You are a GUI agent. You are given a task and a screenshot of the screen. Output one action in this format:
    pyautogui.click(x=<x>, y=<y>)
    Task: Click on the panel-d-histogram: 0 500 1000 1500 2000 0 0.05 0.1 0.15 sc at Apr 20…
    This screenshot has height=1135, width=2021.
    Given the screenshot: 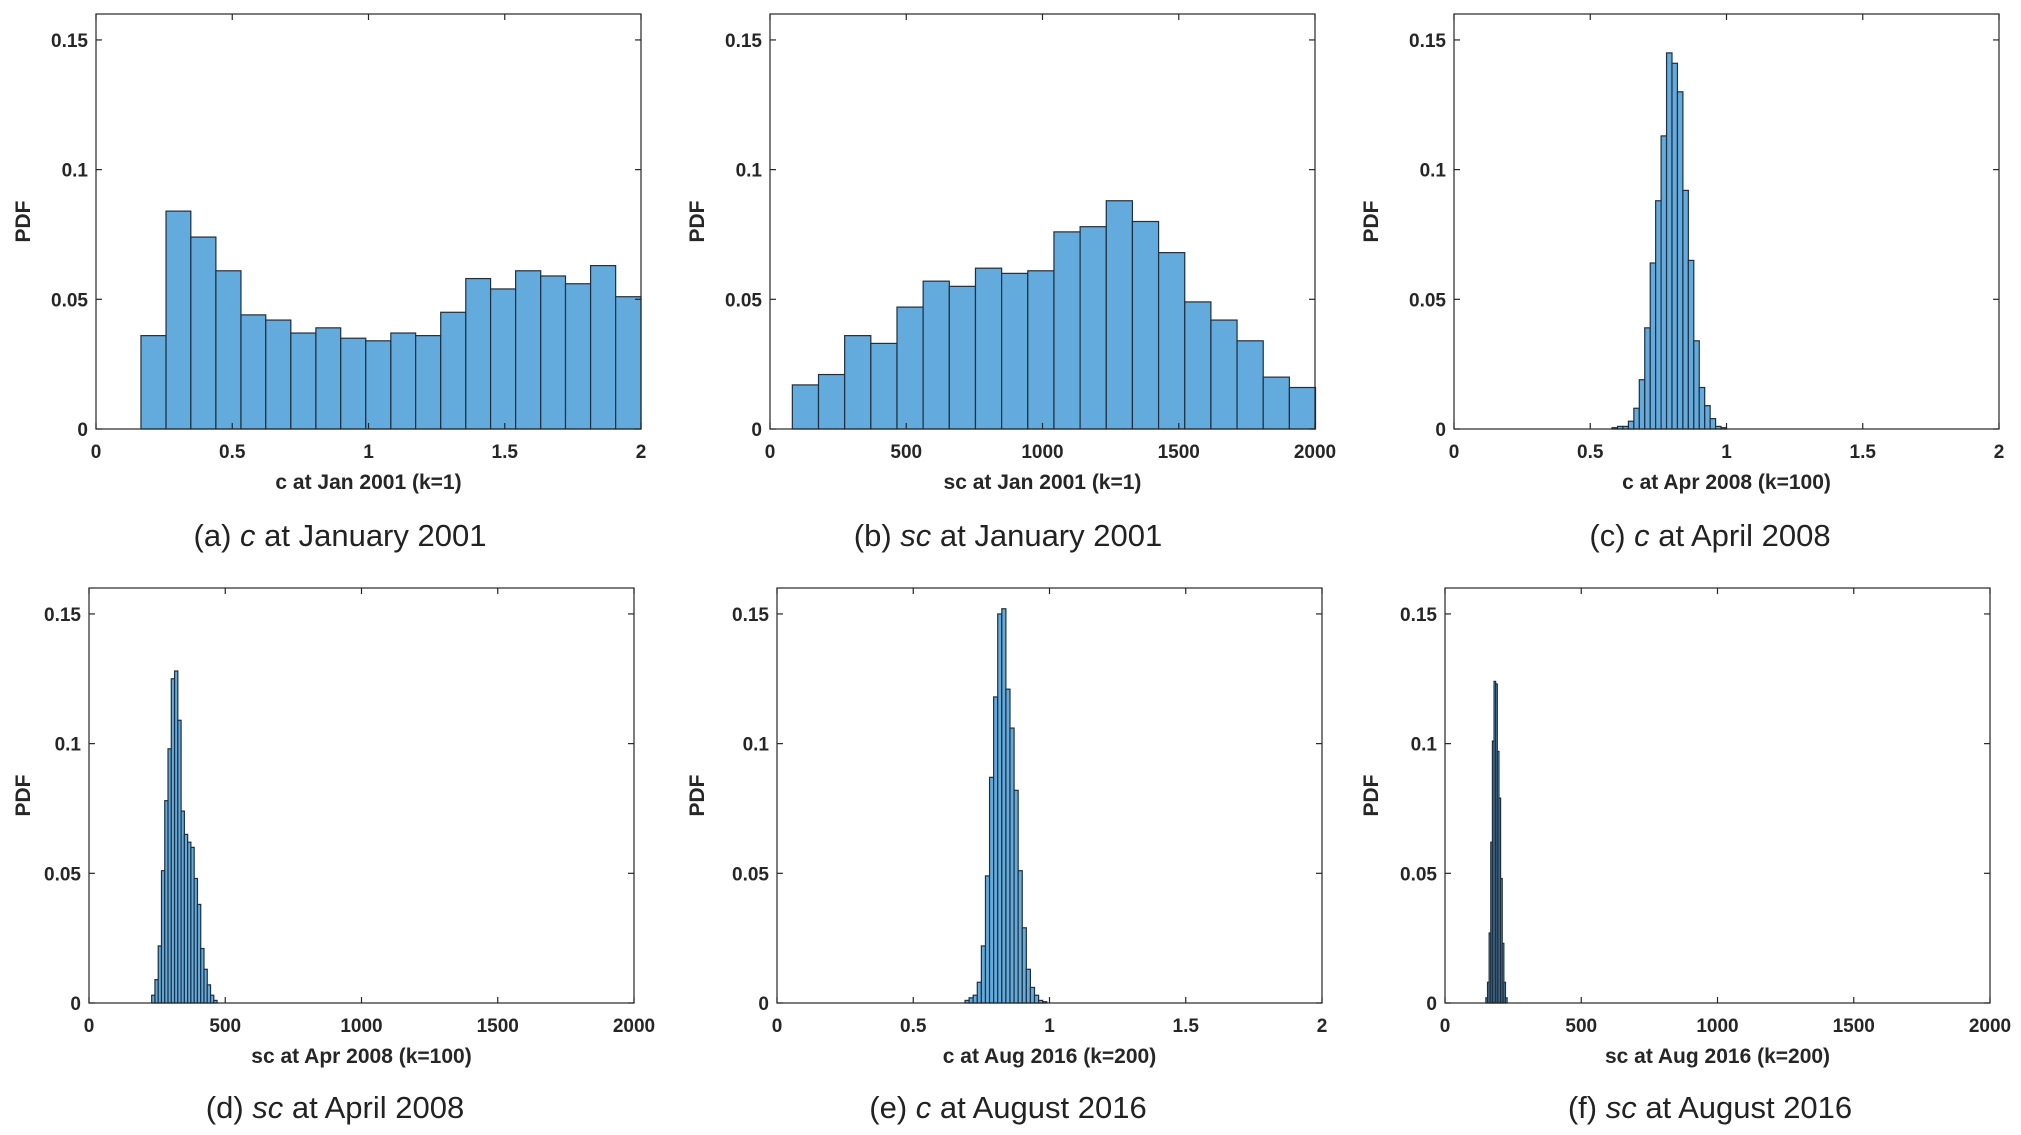 What is the action you would take?
    pyautogui.click(x=333, y=827)
    